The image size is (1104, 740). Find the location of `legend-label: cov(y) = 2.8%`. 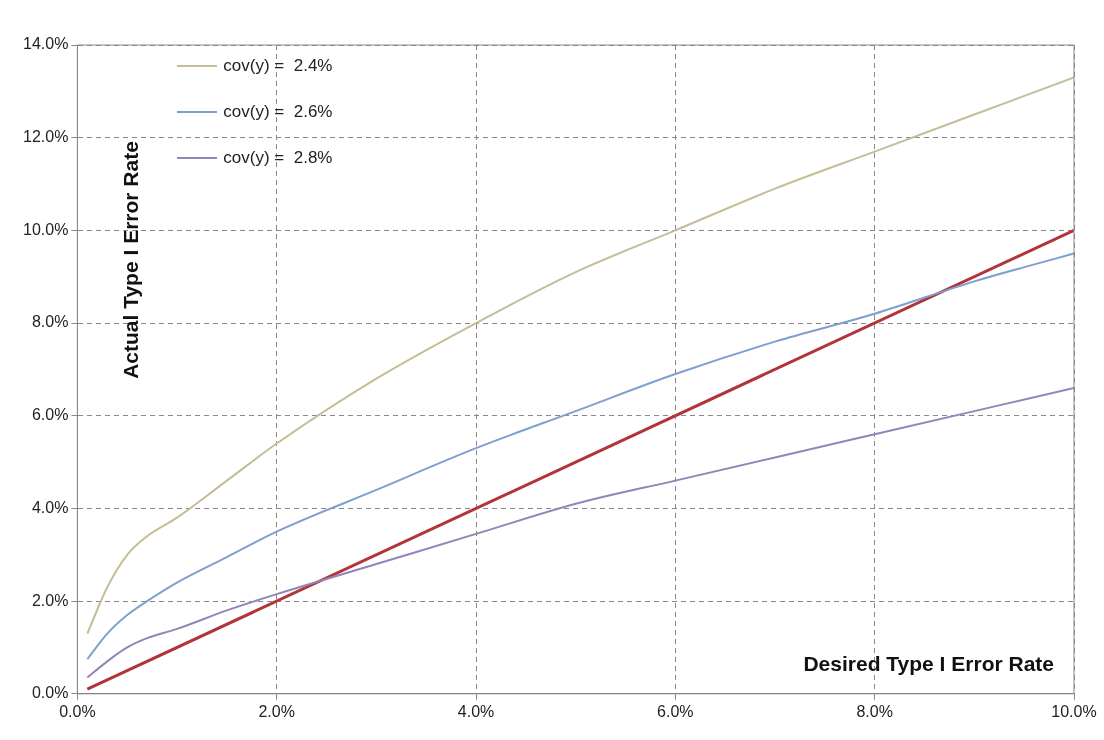

legend-label: cov(y) = 2.8% is located at coordinates (278, 158).